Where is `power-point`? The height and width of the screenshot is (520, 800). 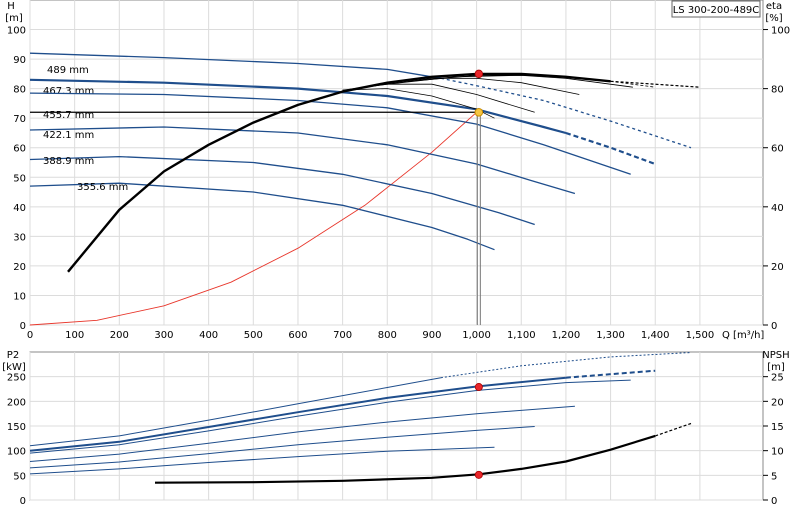 power-point is located at coordinates (478, 387).